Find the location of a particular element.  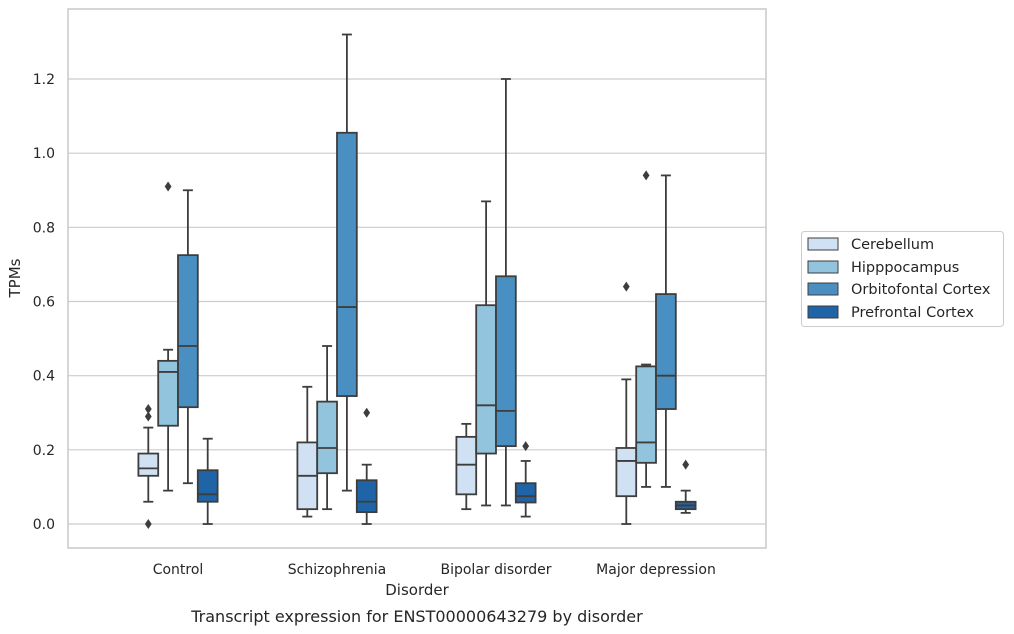

legend-label: Prefrontal Cortex is located at coordinates (912, 313).